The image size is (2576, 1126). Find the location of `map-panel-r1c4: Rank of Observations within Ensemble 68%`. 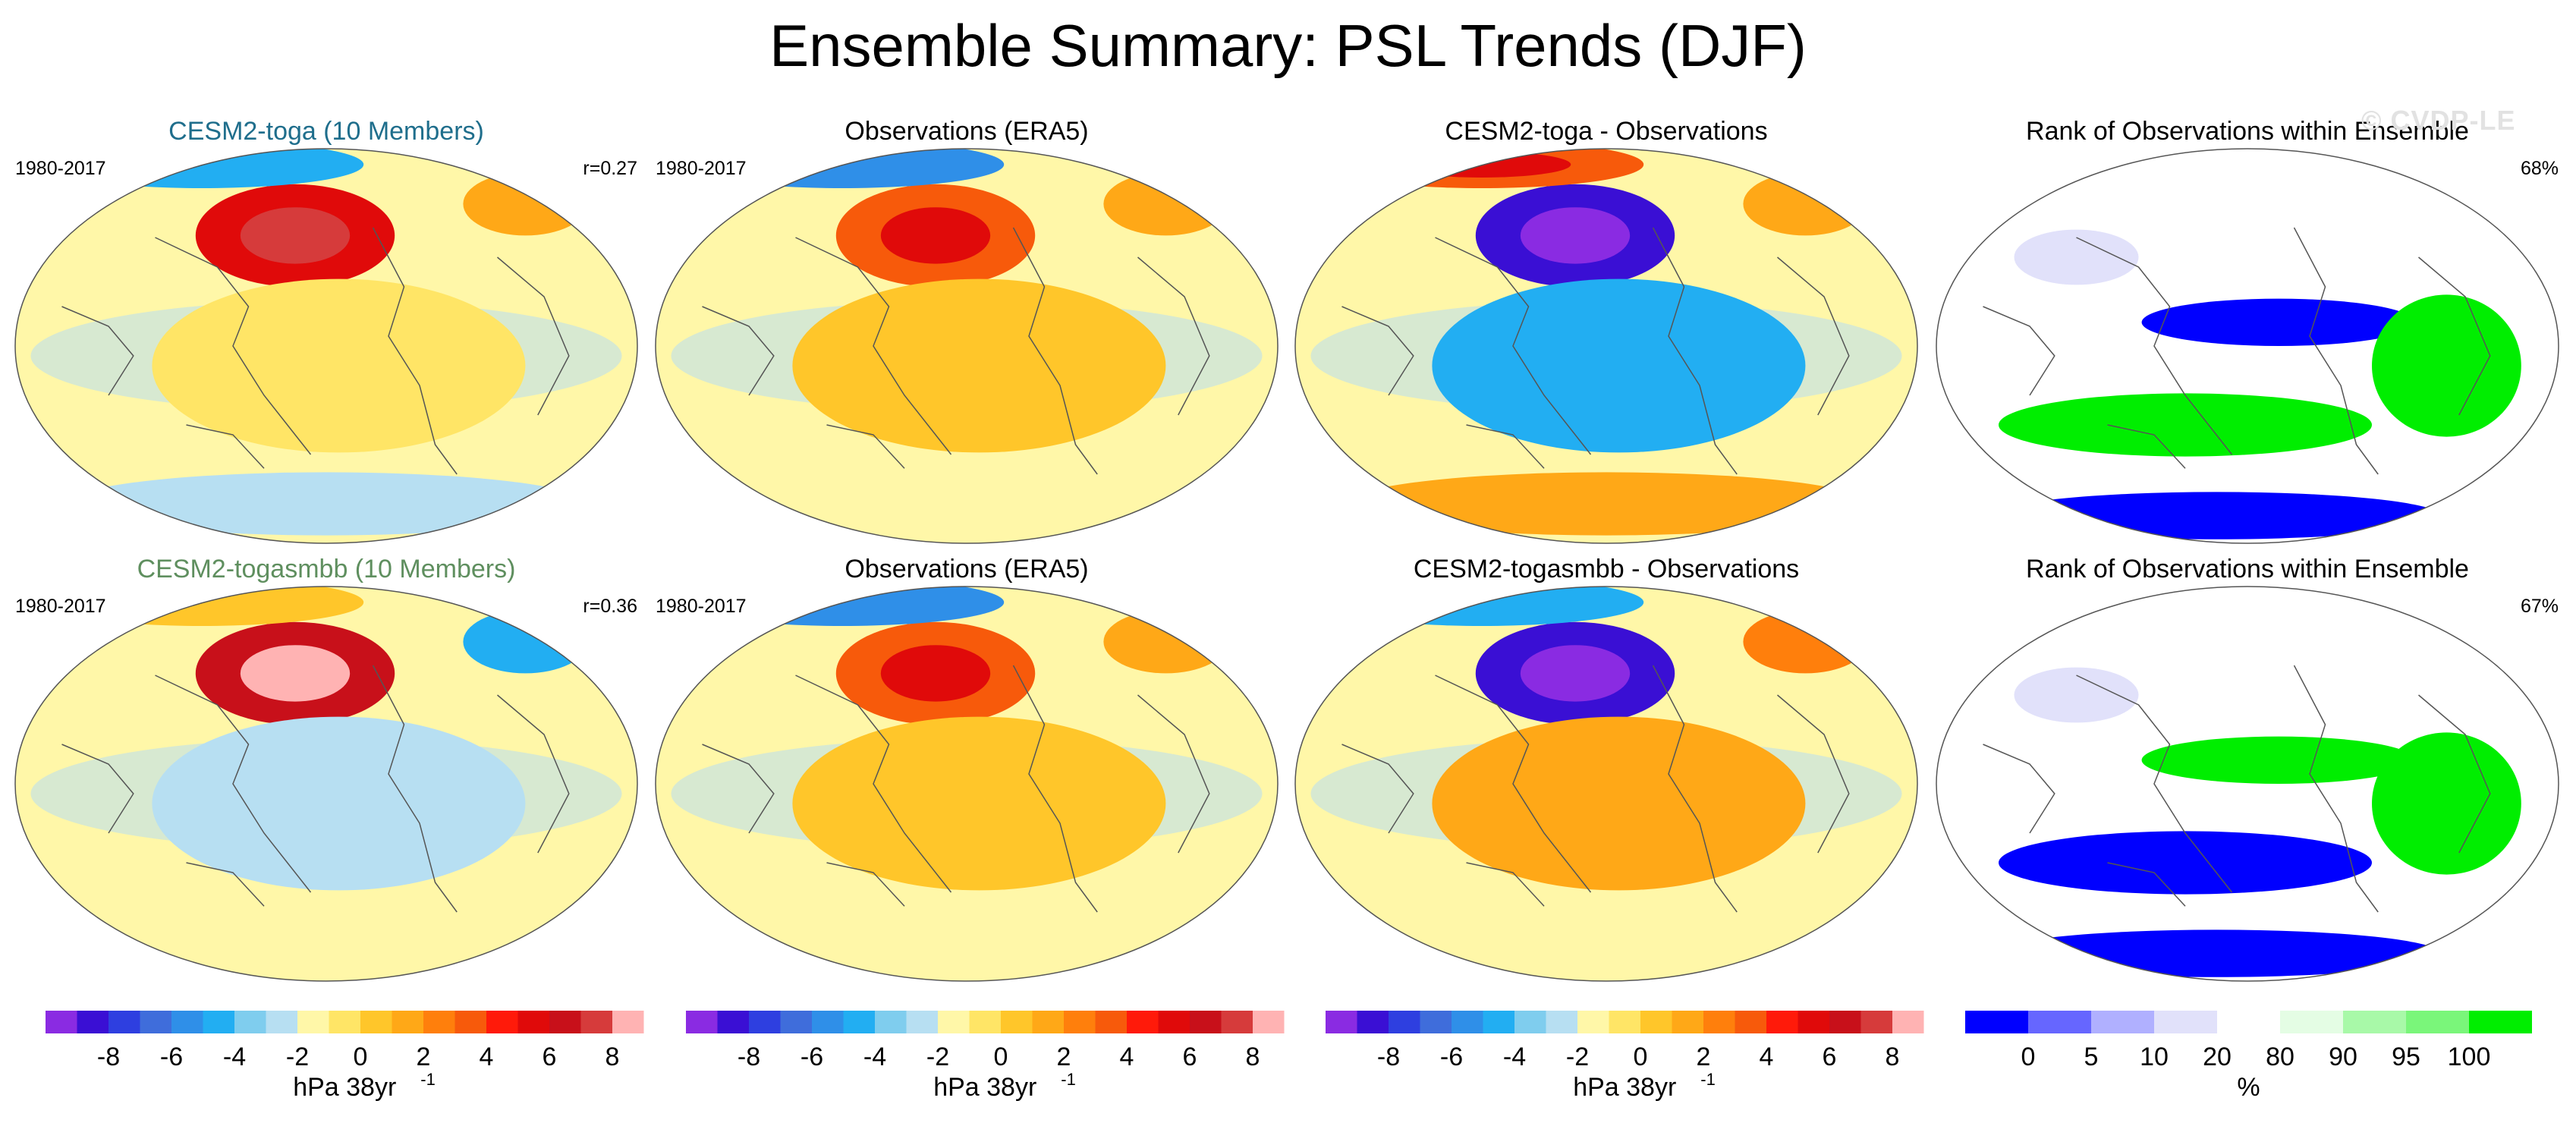

map-panel-r1c4: Rank of Observations within Ensemble 68% is located at coordinates (2247, 330).